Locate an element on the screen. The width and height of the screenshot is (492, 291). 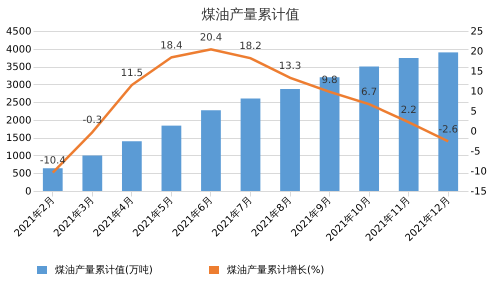
data-label: 18.4 is located at coordinates (171, 46).